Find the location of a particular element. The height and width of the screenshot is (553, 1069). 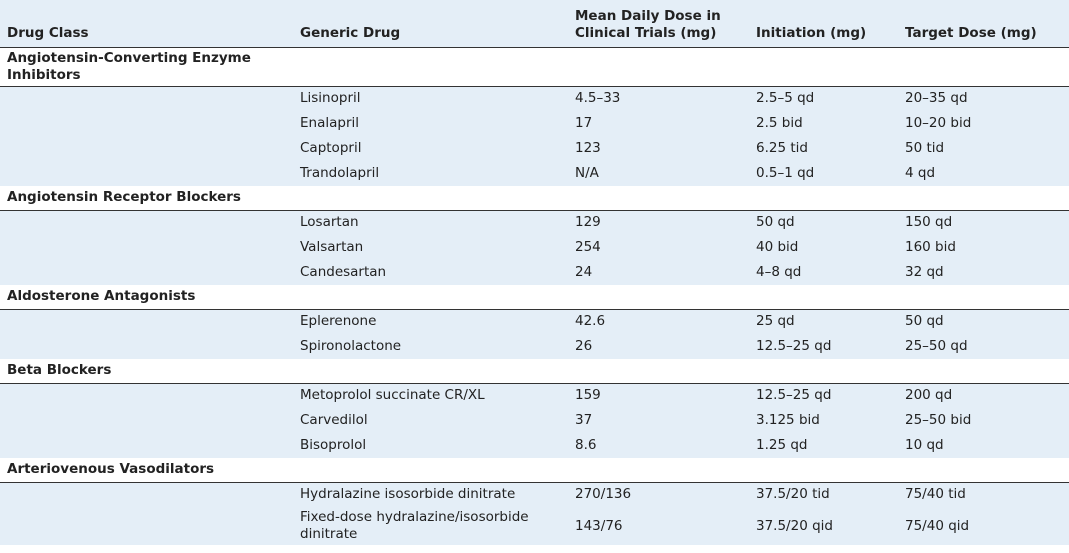

cell: 10 qd is located at coordinates (983, 445).